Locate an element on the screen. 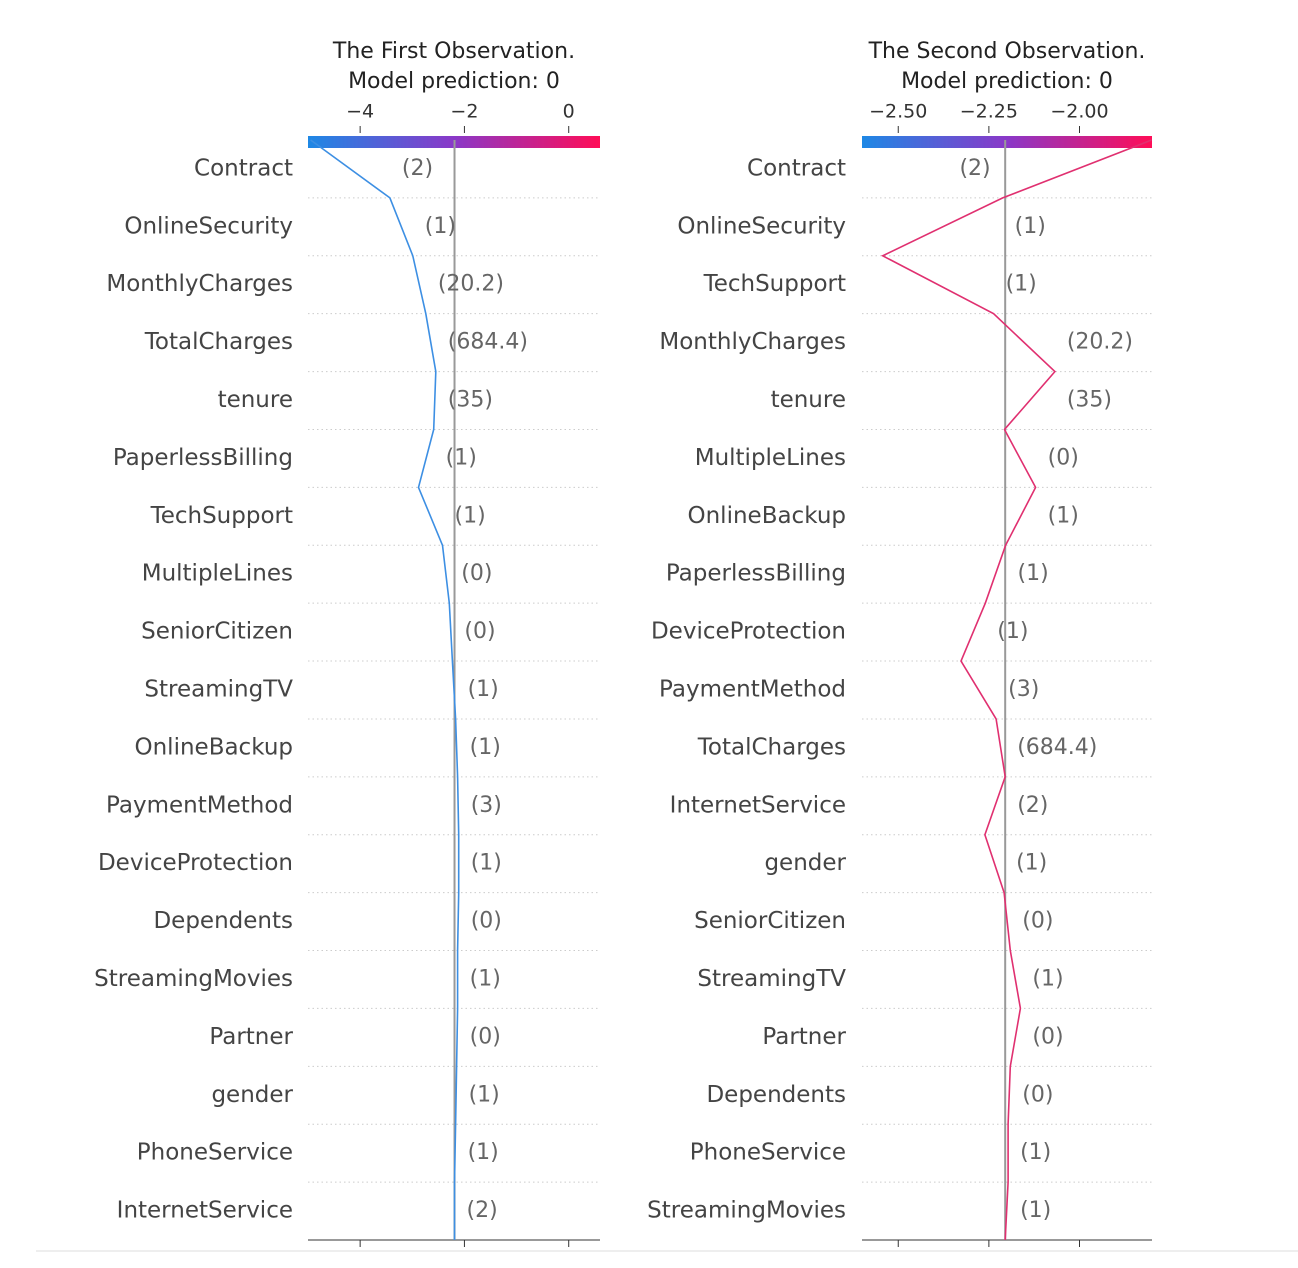 The image size is (1298, 1268). decision-line is located at coordinates (385, 689).